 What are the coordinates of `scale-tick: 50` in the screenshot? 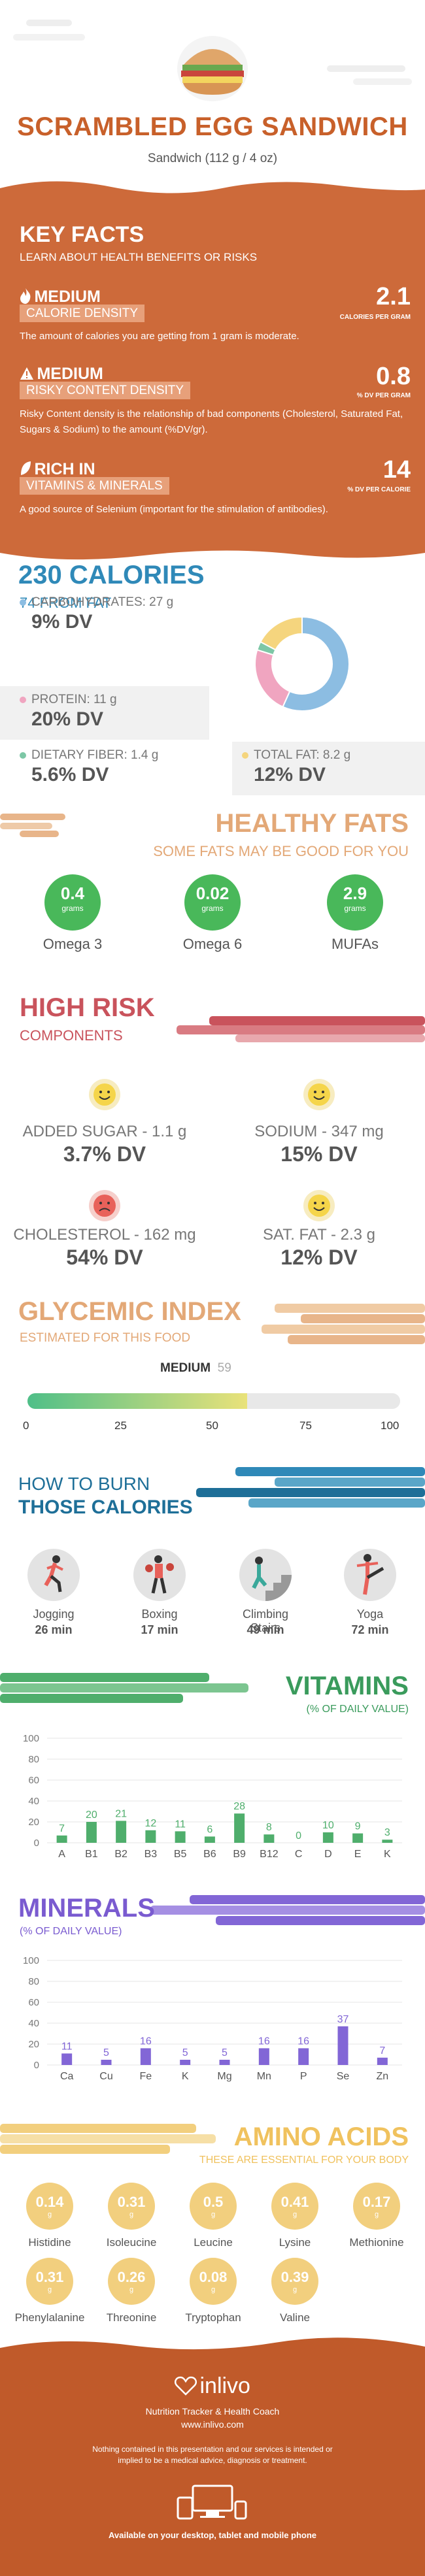 It's located at (212, 1425).